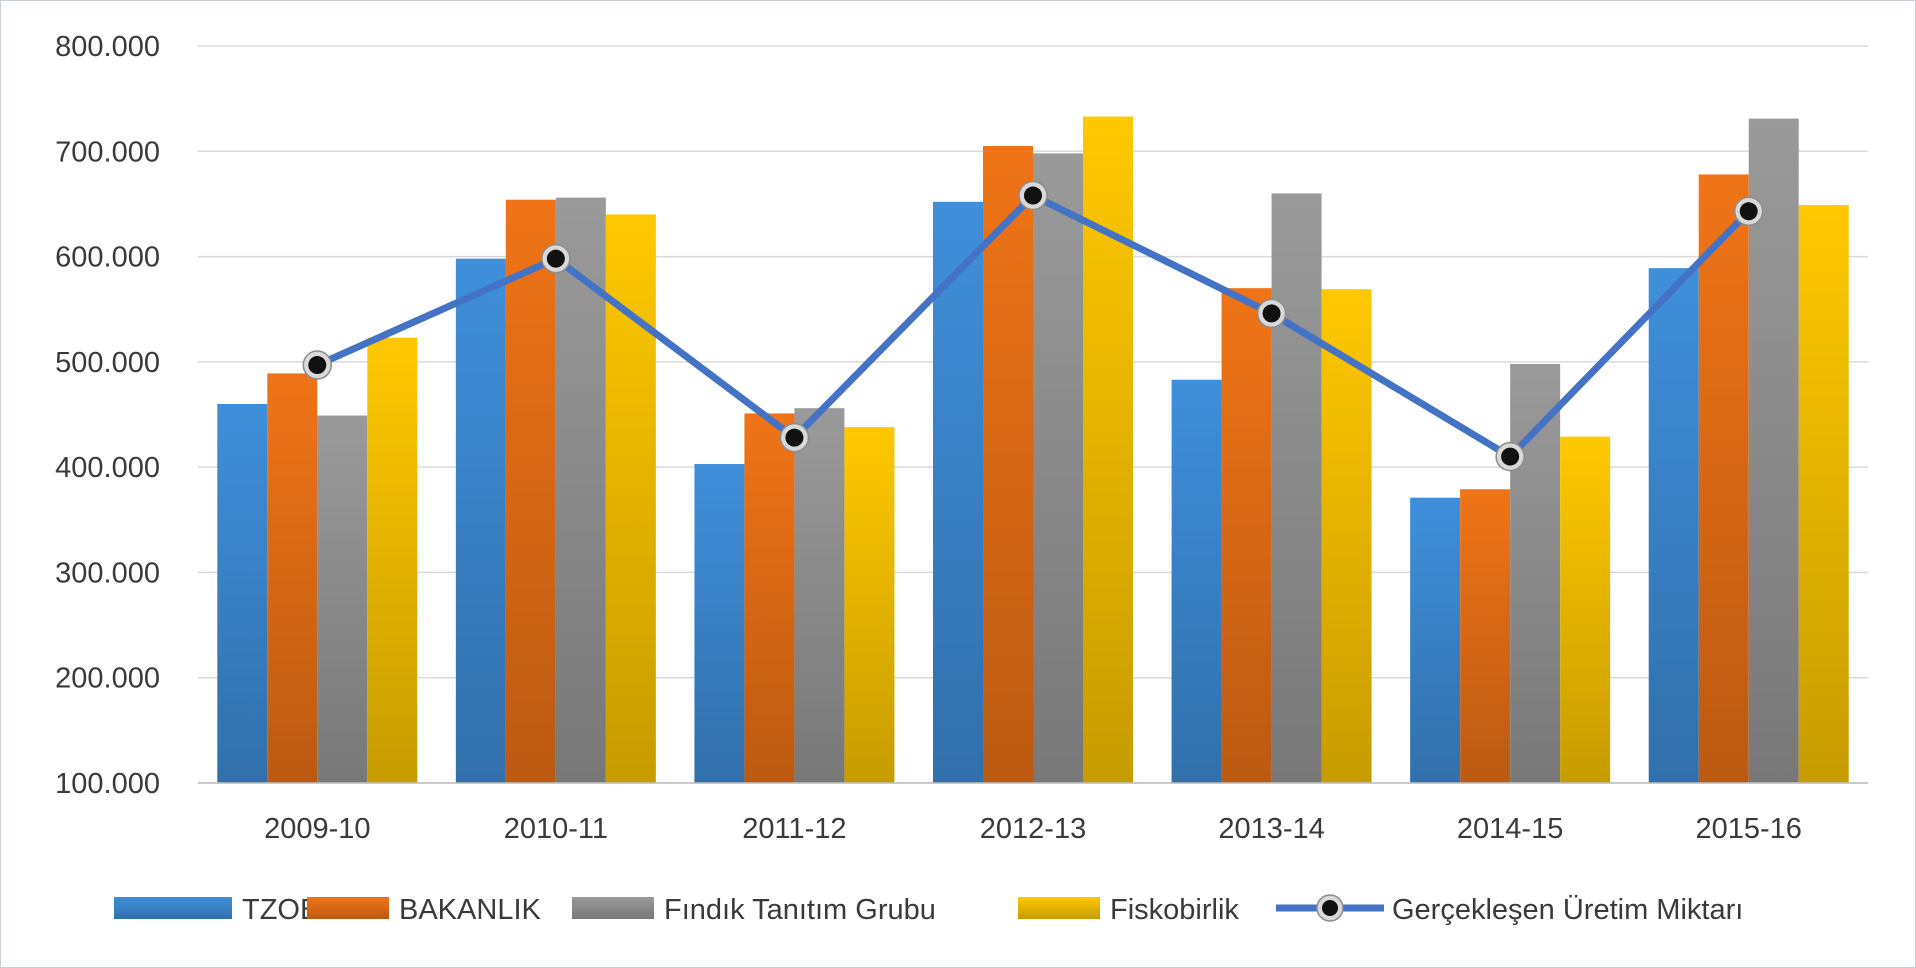  What do you see at coordinates (280, 910) in the screenshot?
I see `legend-label: TZOB` at bounding box center [280, 910].